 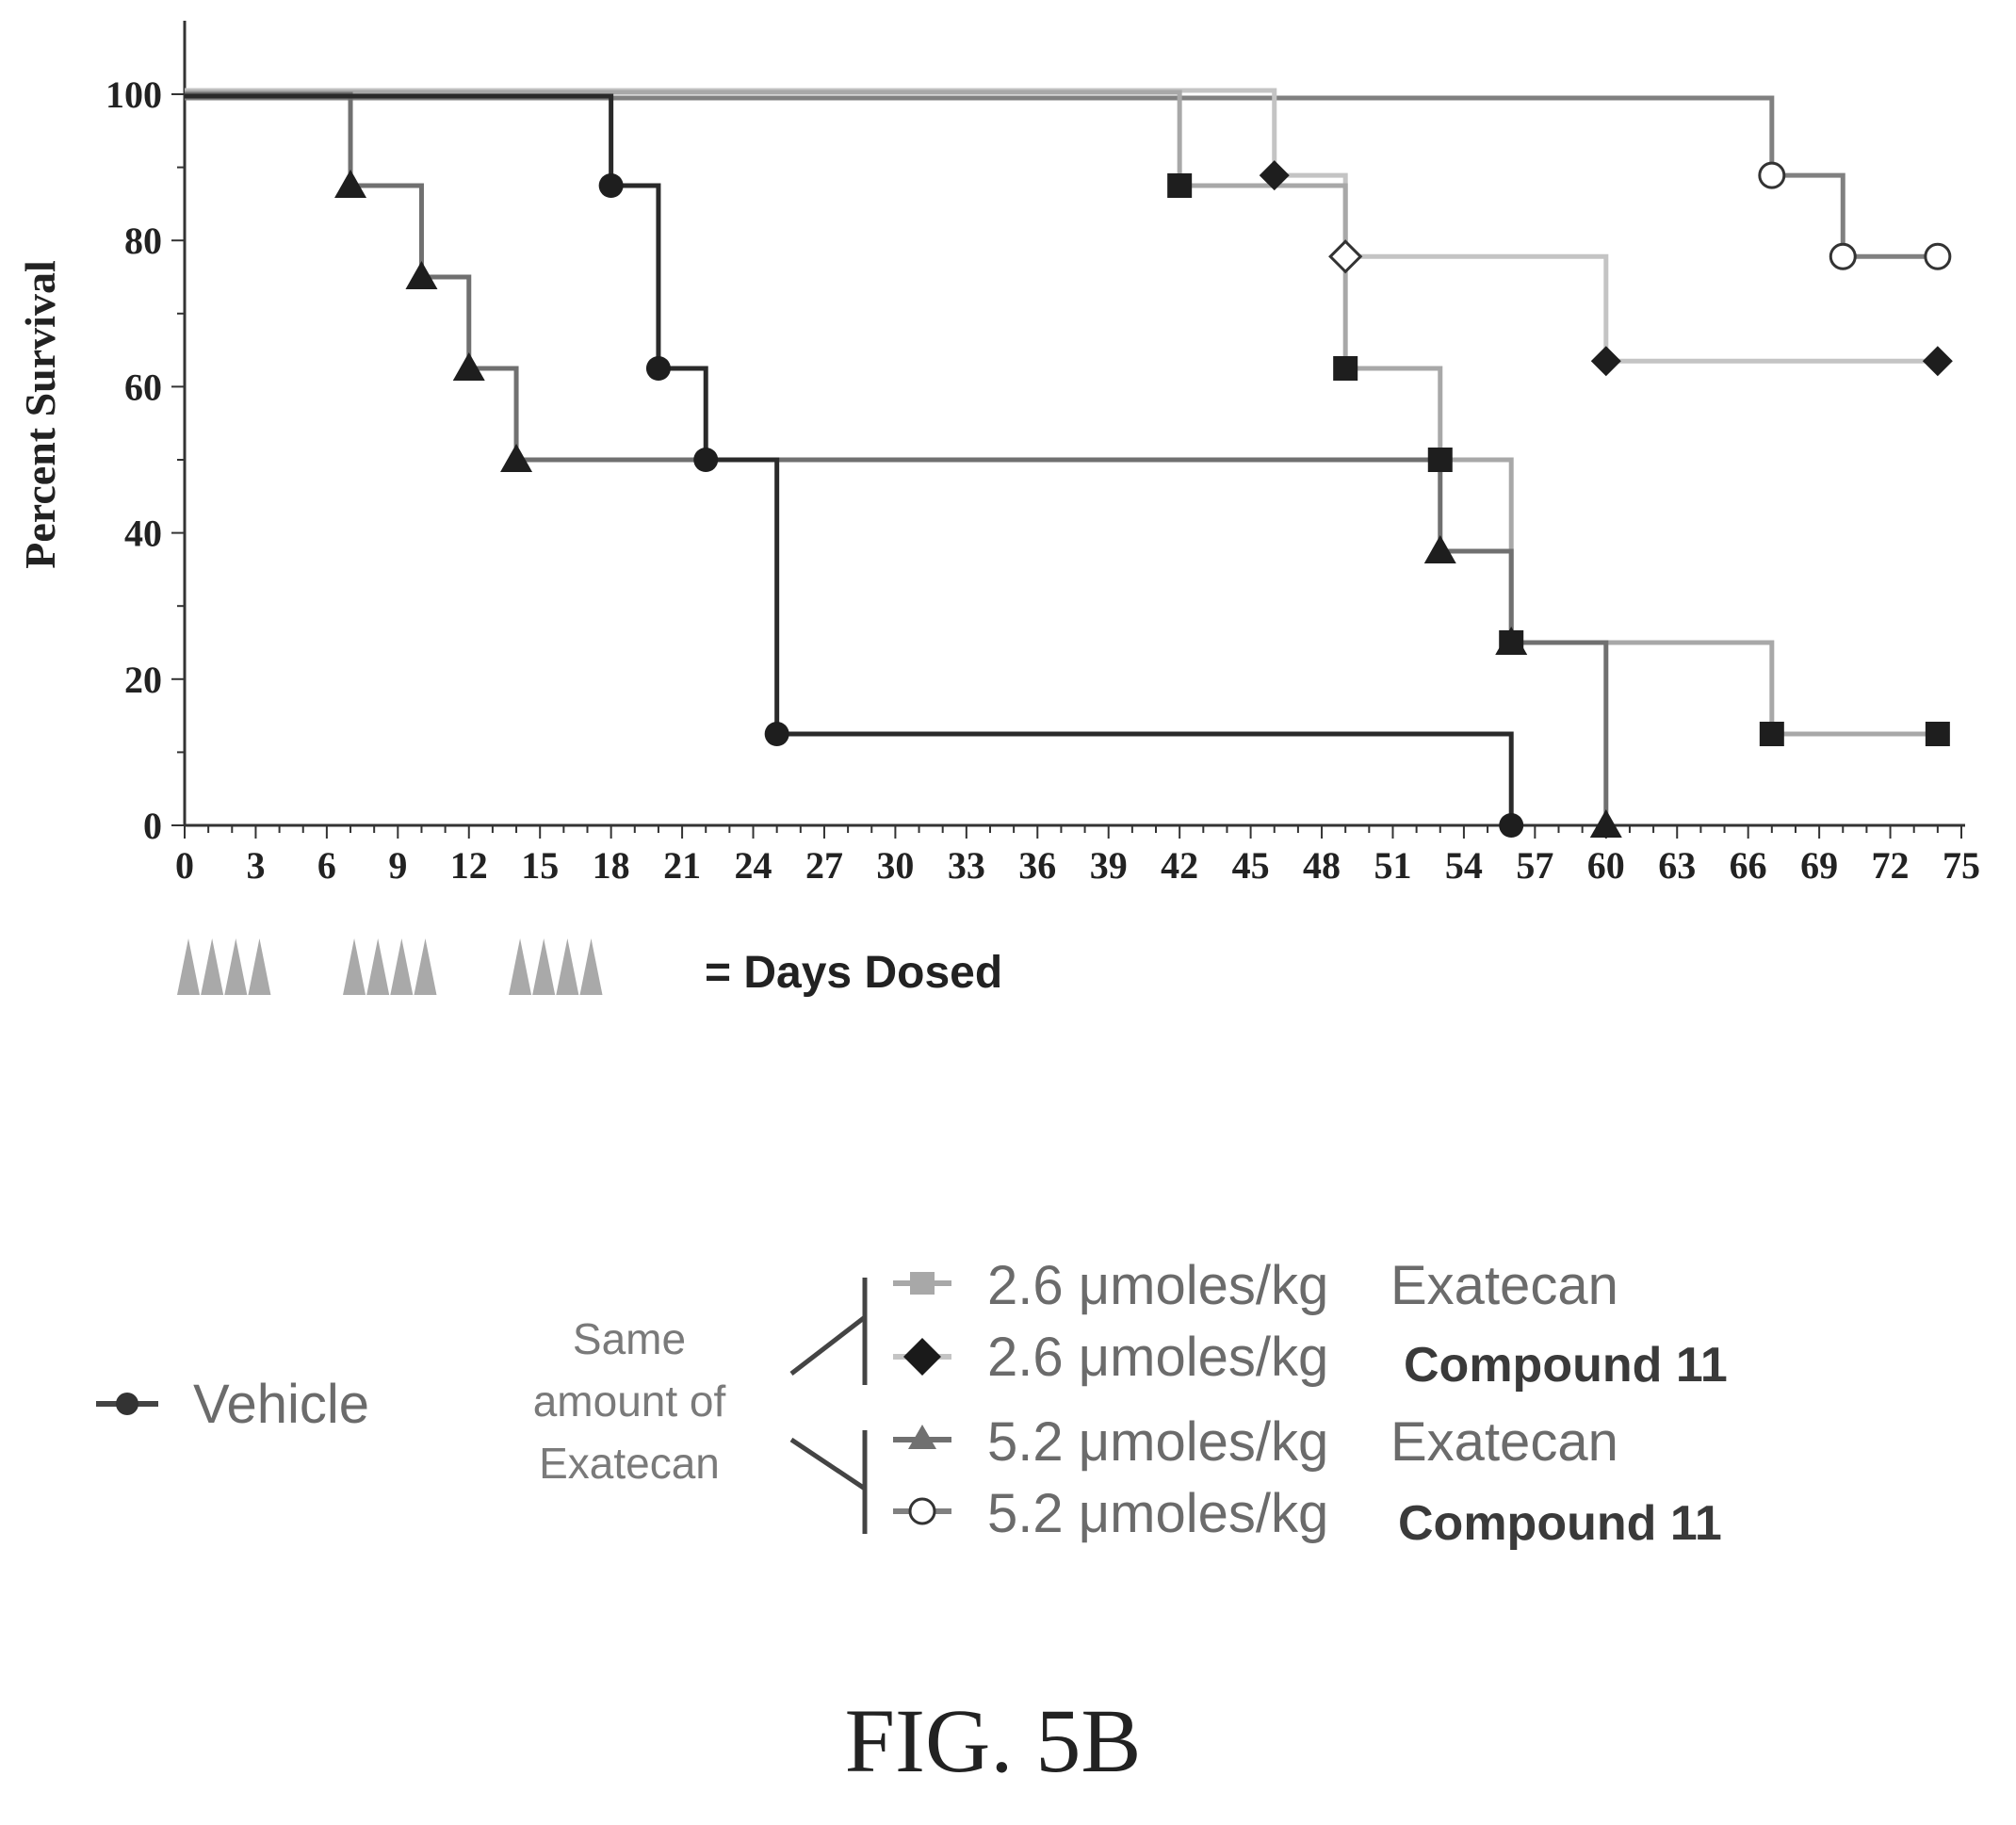 I want to click on x-tick-label: 15, so click(x=540, y=866).